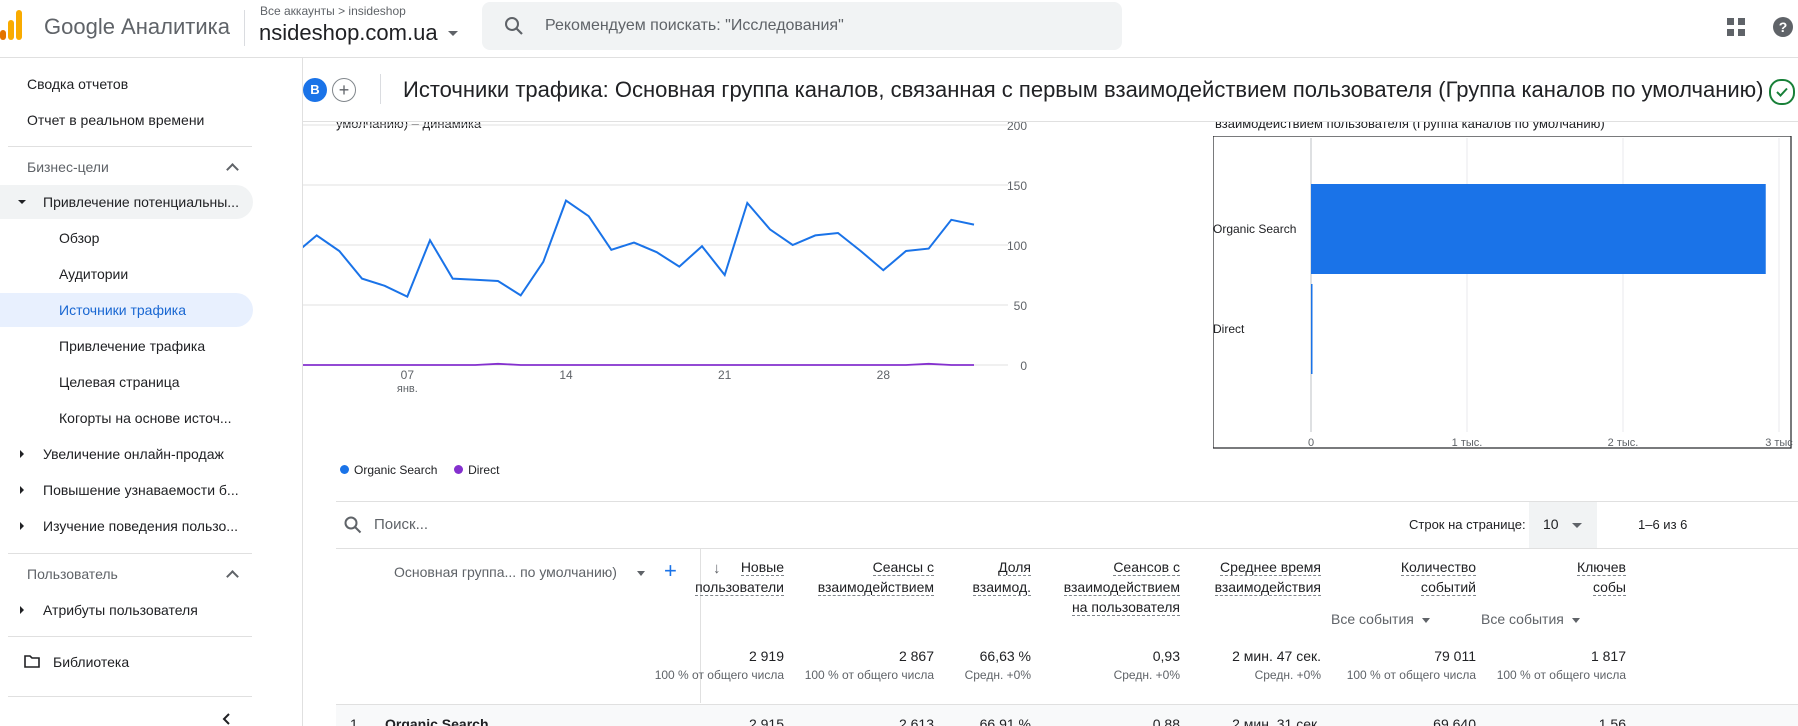 Image resolution: width=1798 pixels, height=726 pixels. What do you see at coordinates (1505, 296) in the screenshot?
I see `bar-chart: 0 1 тыс. 2 тыс. 3 тыс Organic Search Direct` at bounding box center [1505, 296].